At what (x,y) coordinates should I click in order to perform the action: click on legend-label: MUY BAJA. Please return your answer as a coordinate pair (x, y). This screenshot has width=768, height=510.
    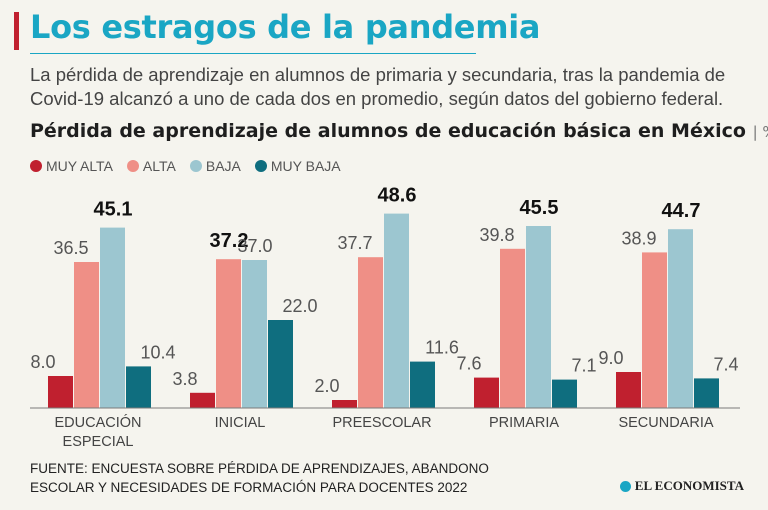
    Looking at the image, I should click on (305, 166).